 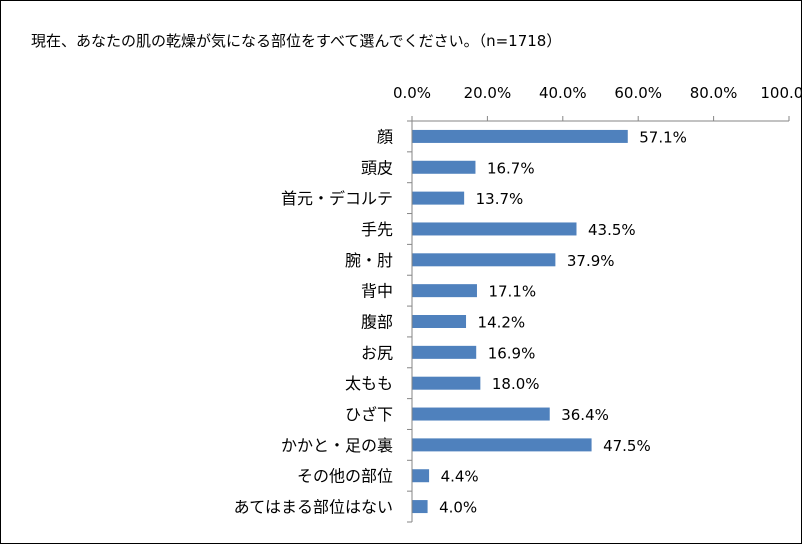 I want to click on x-tick-label: 80.0%, so click(x=714, y=93).